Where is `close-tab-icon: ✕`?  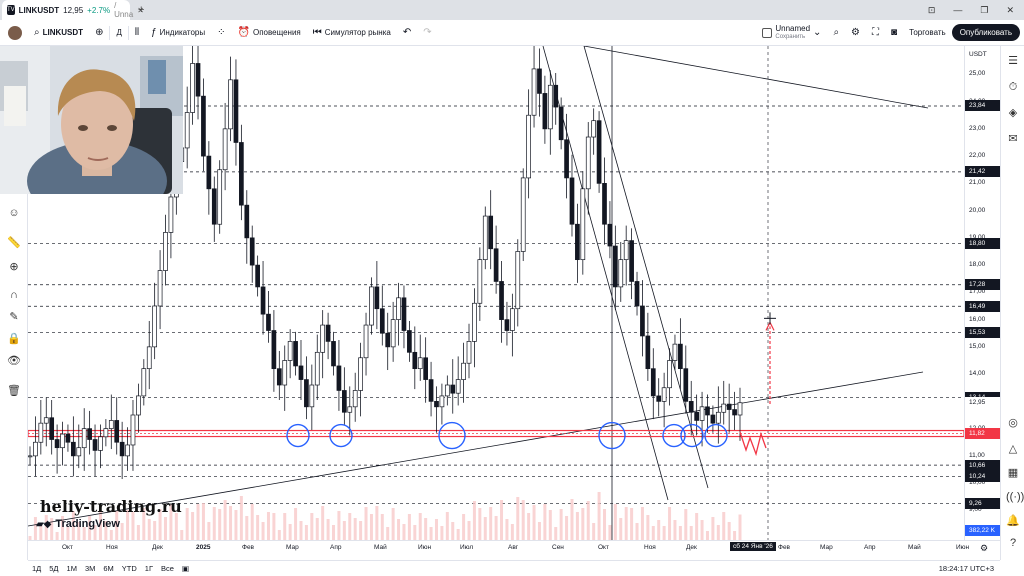 close-tab-icon: ✕ is located at coordinates (140, 10).